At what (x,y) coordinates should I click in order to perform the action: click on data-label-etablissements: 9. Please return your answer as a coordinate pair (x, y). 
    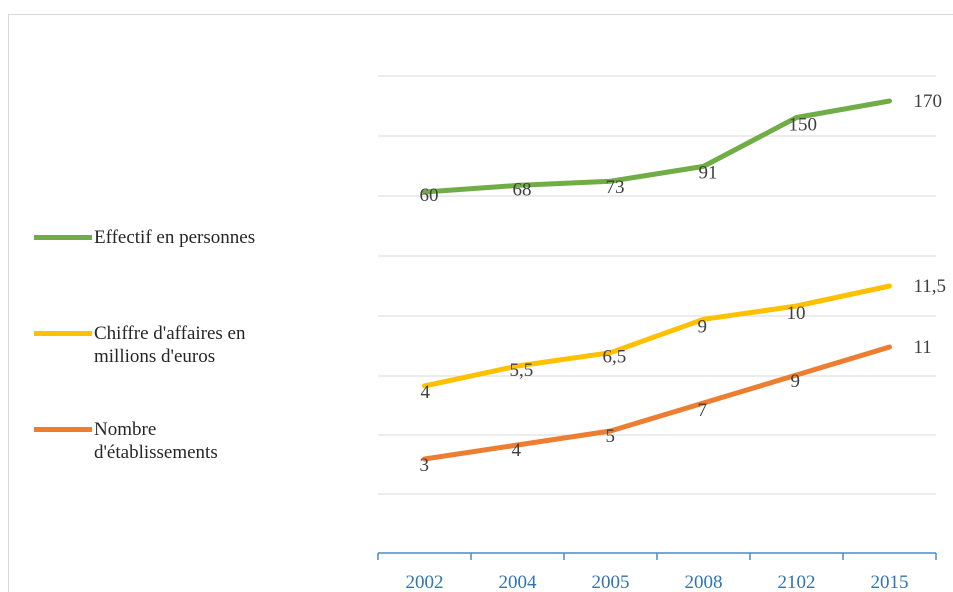
    Looking at the image, I should click on (796, 381).